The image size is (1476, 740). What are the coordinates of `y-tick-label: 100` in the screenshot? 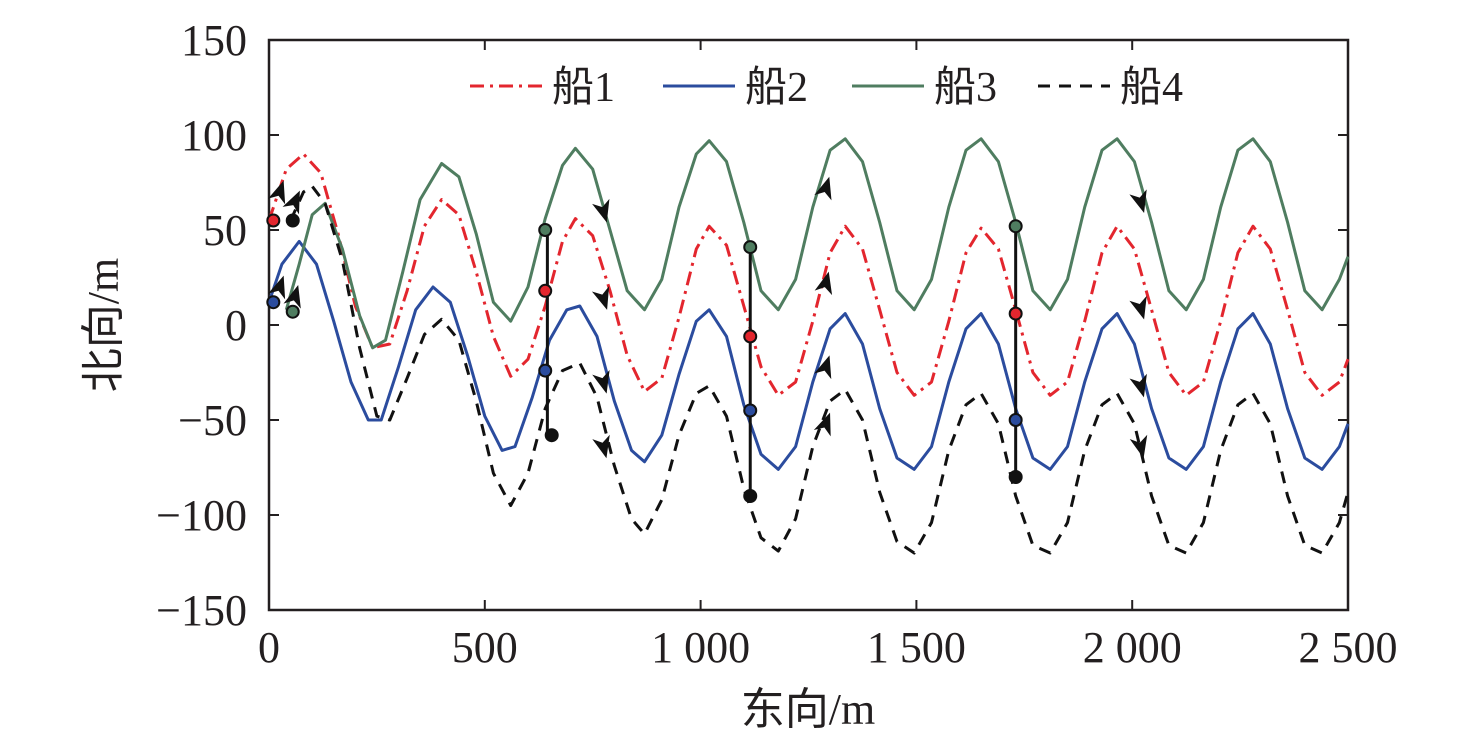 It's located at (214, 135).